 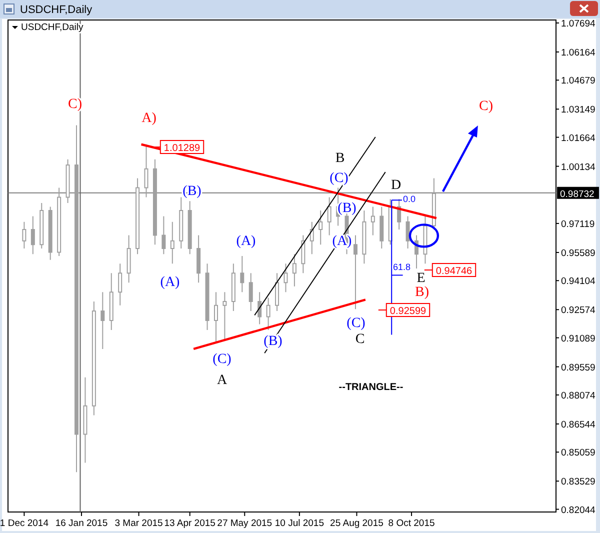 I want to click on y-tick-label: 1.03149, so click(x=578, y=110).